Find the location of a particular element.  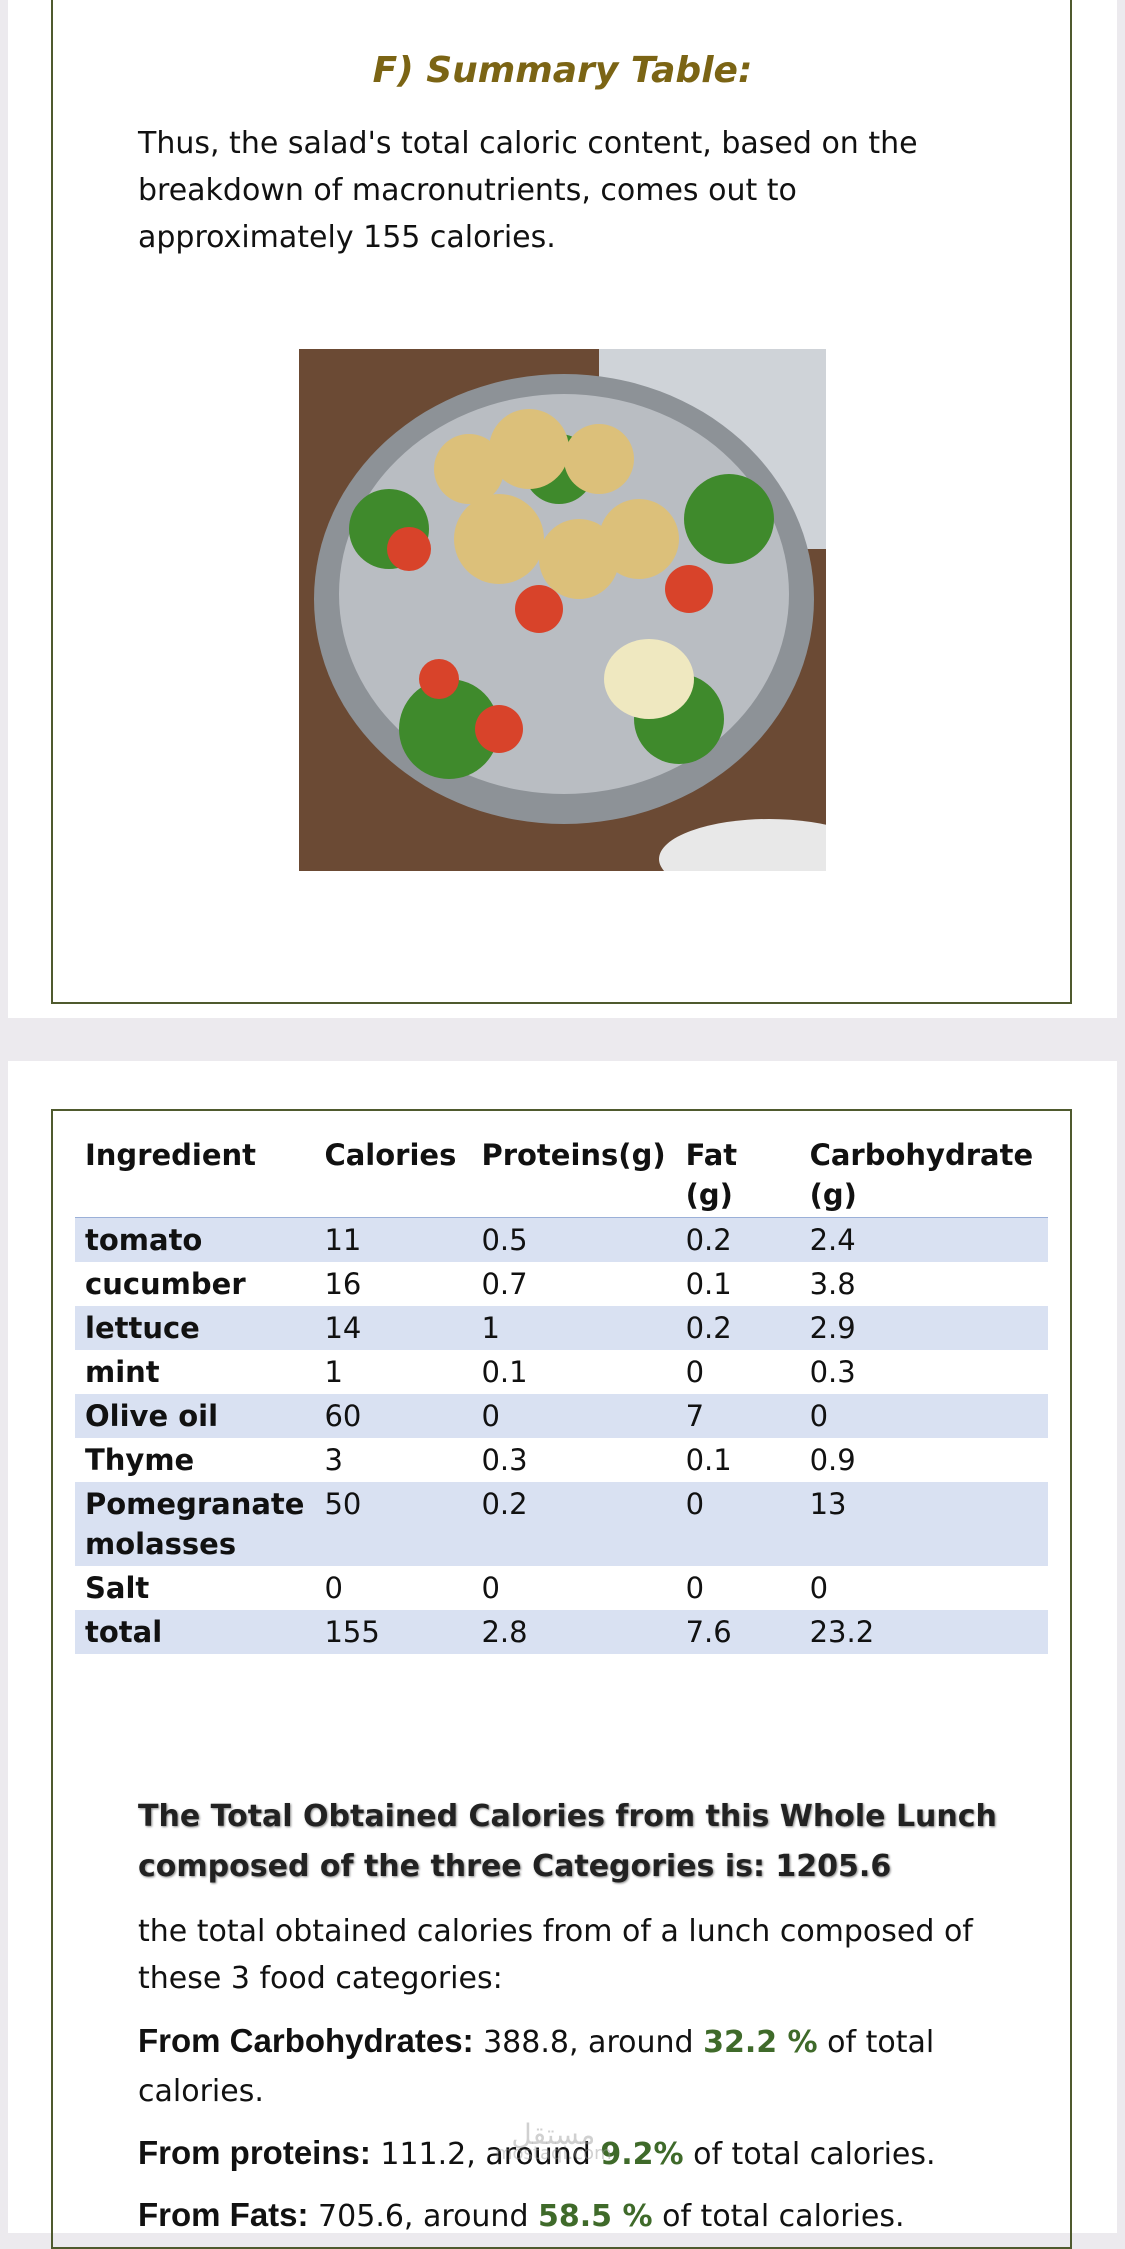

table-cell: tomato is located at coordinates (195, 1239).